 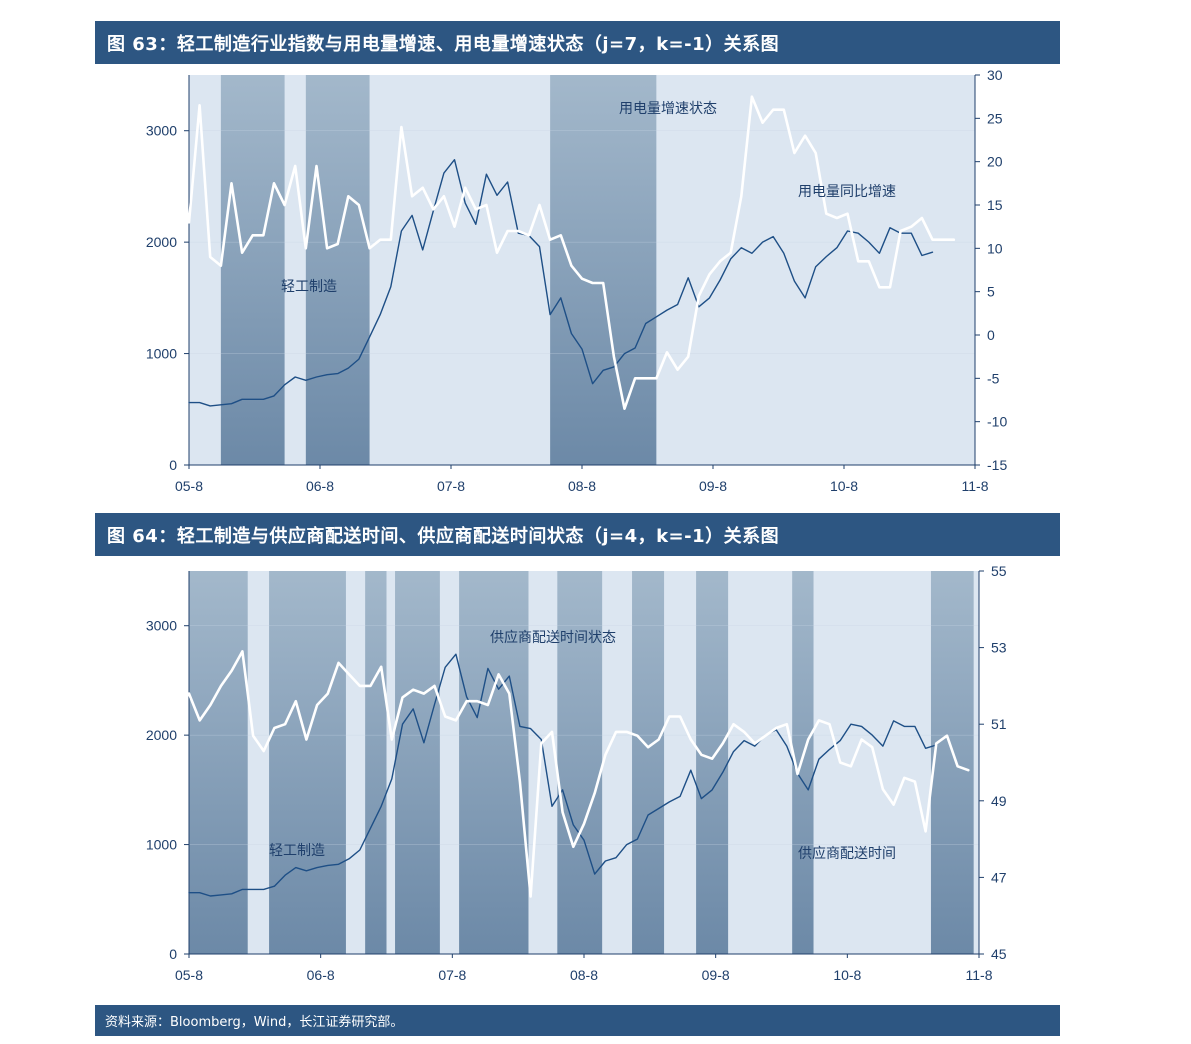 I want to click on y-right-tick-label: -5, so click(x=993, y=378).